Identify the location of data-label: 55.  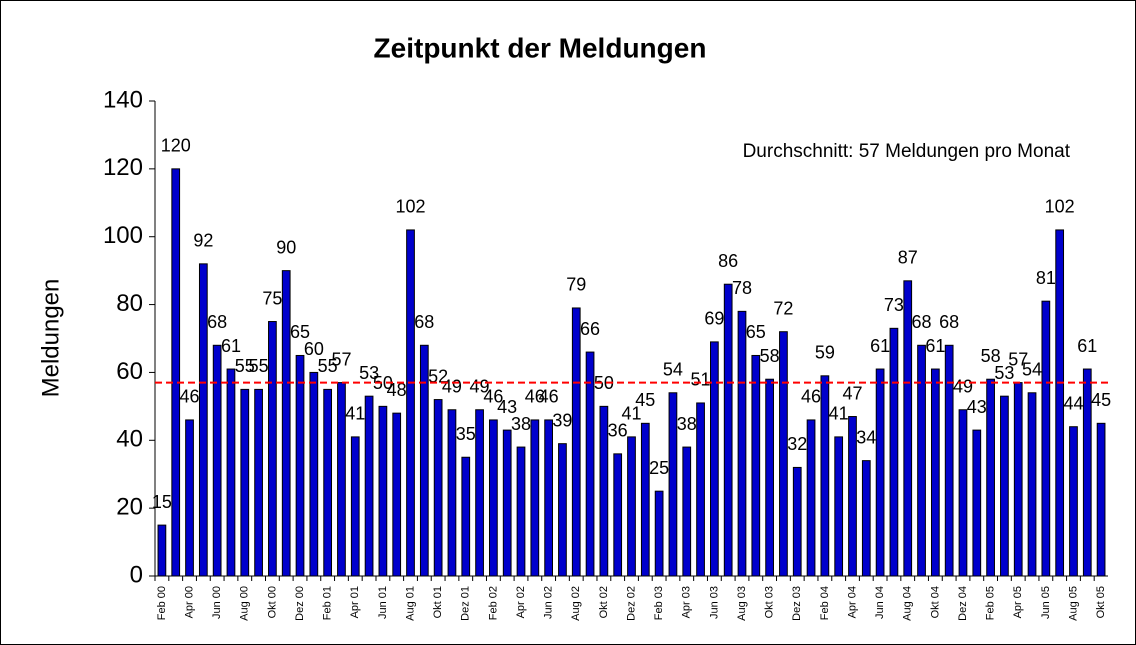
(259, 366).